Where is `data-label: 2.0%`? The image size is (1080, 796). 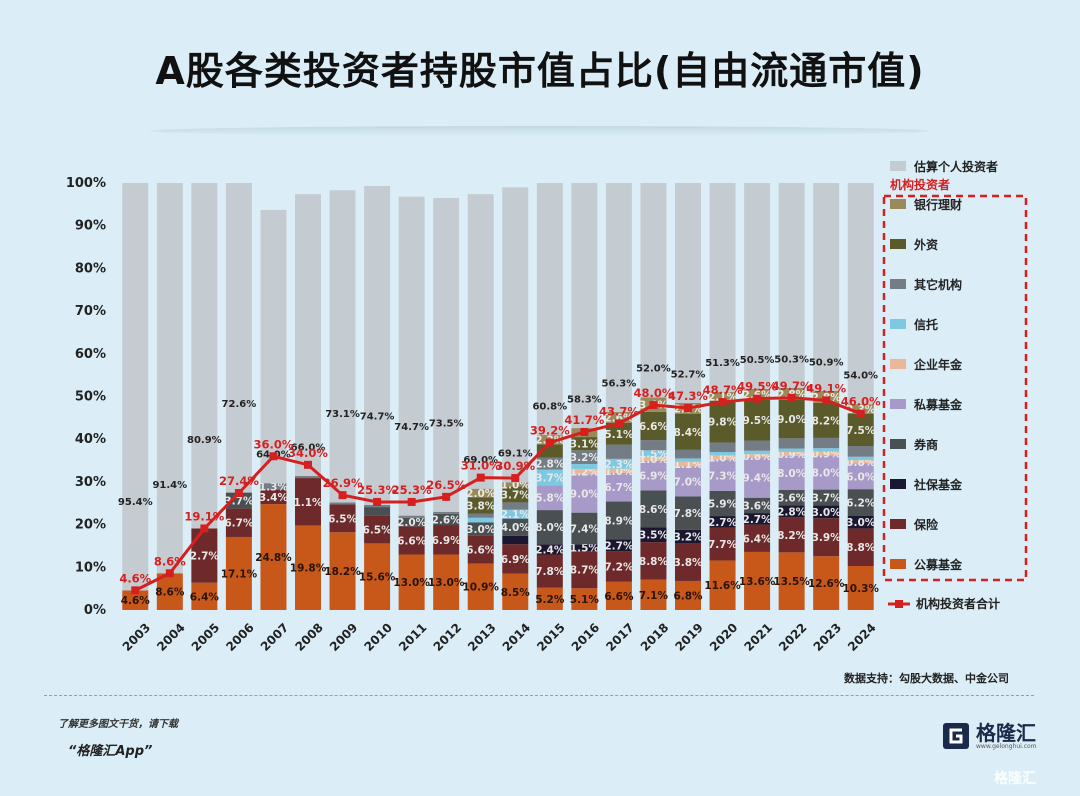
data-label: 2.0% is located at coordinates (412, 523).